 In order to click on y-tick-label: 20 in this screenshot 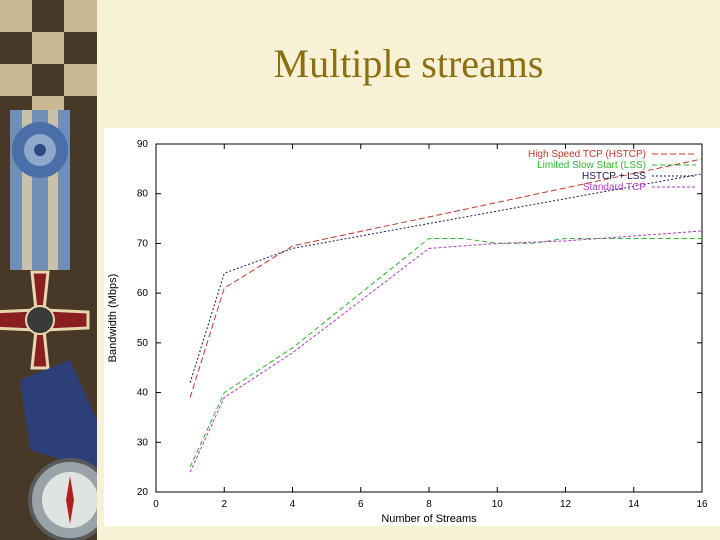, I will do `click(143, 492)`.